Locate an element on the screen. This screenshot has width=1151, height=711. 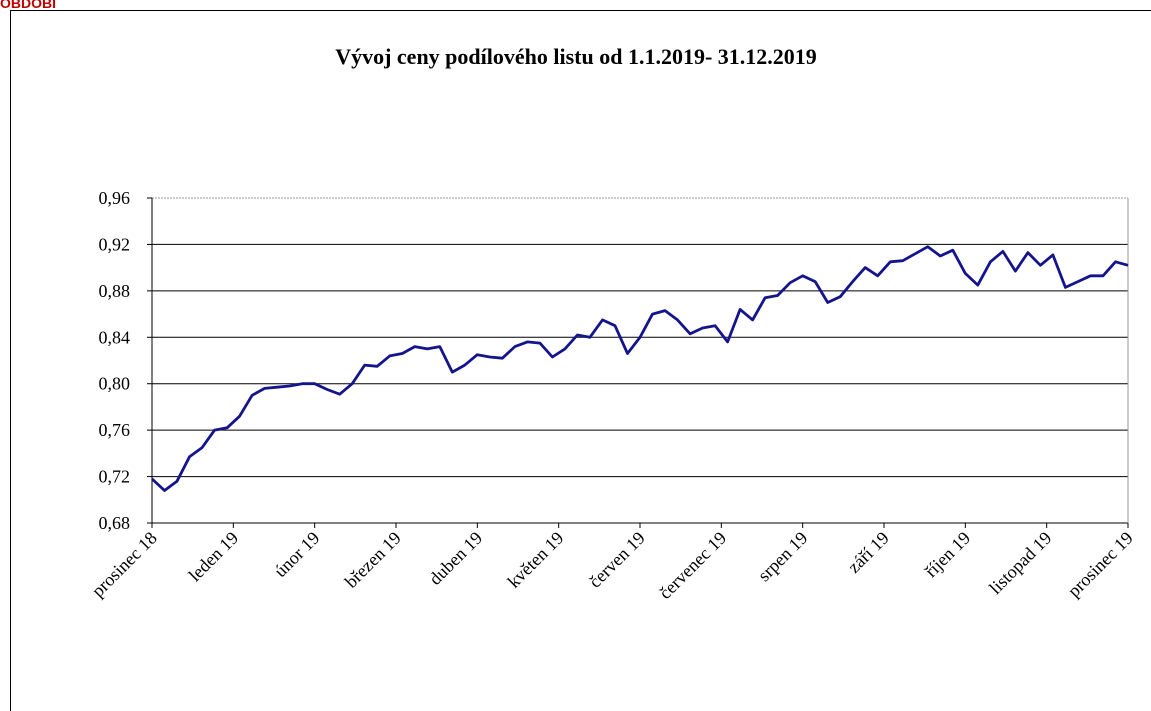
x-tick-label: duben 19 is located at coordinates (455, 558).